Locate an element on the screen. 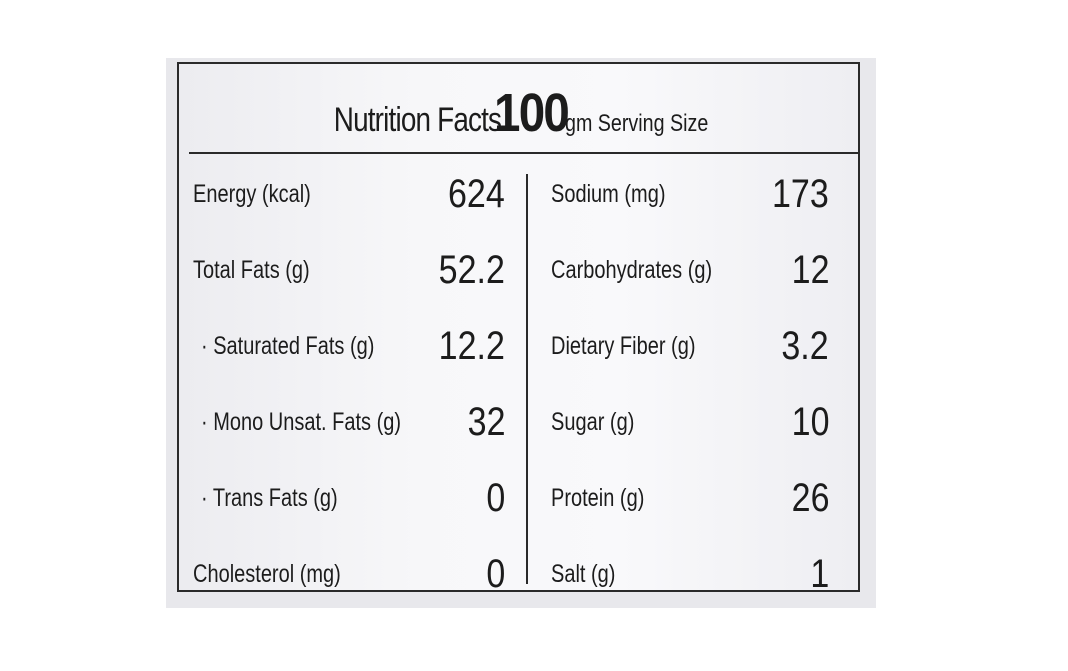 The width and height of the screenshot is (1068, 671). label-header: Nutrition Facts100gm Serving Size is located at coordinates (518, 117).